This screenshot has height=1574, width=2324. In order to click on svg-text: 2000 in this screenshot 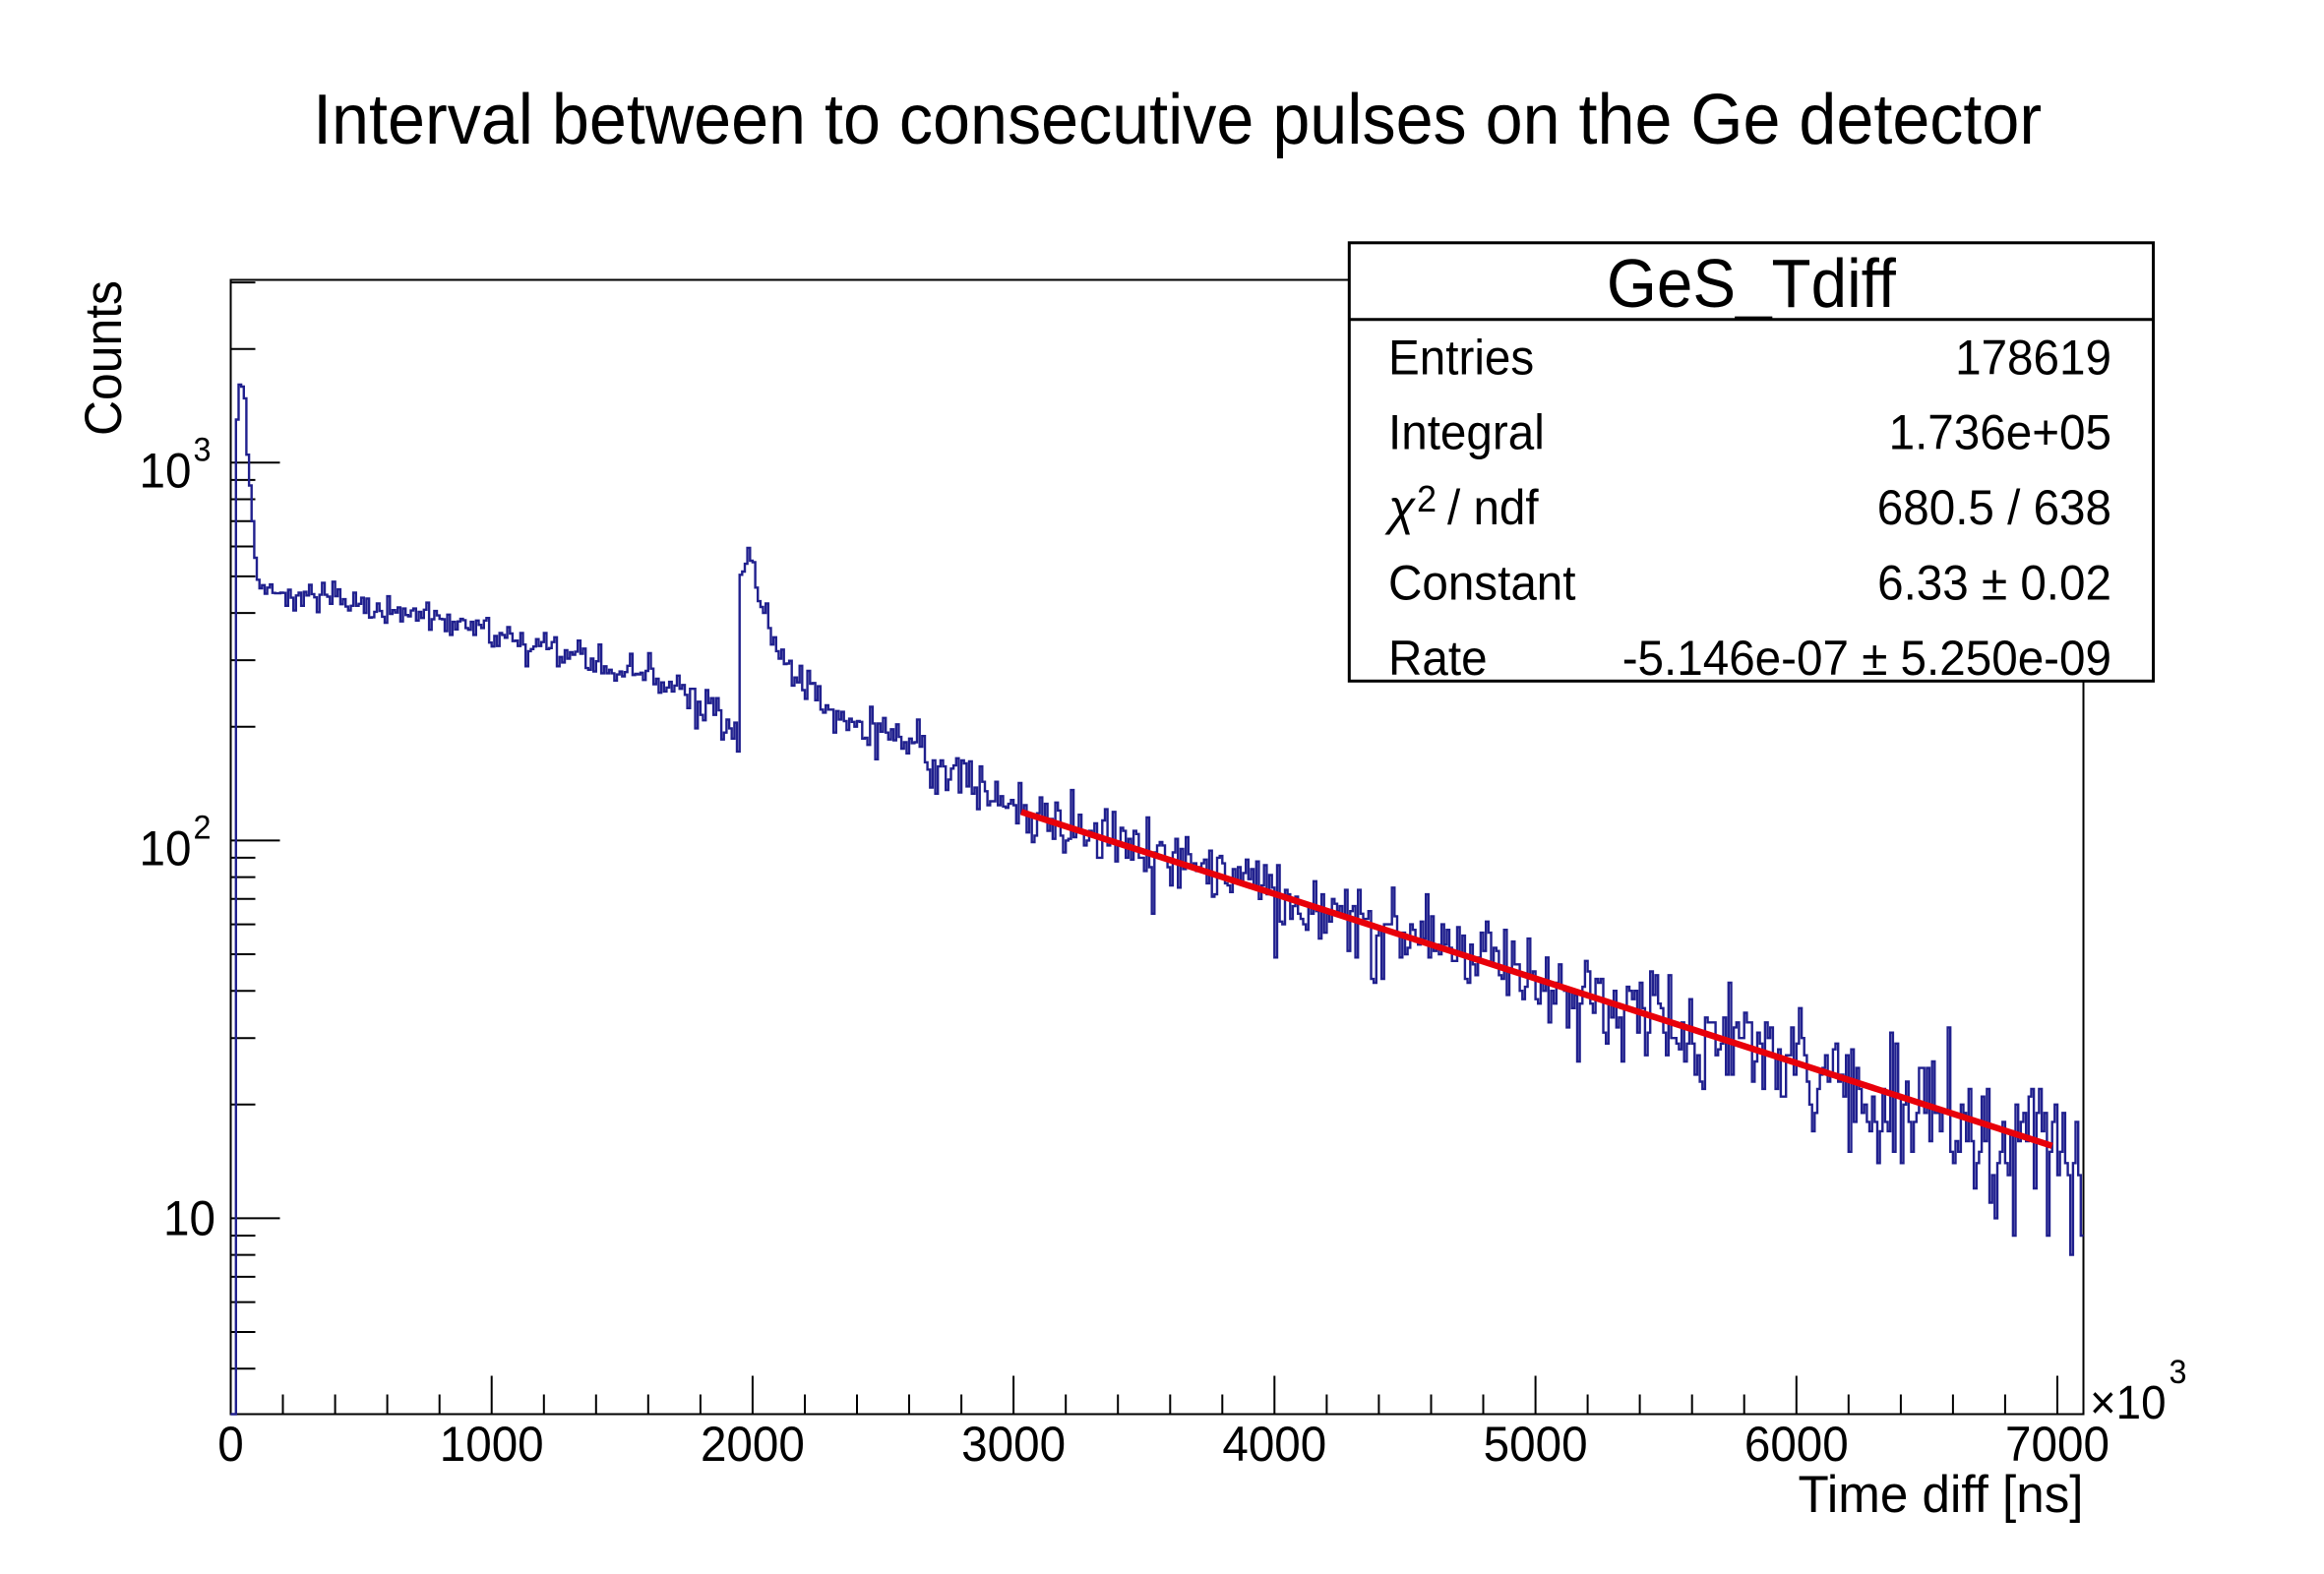, I will do `click(753, 1444)`.